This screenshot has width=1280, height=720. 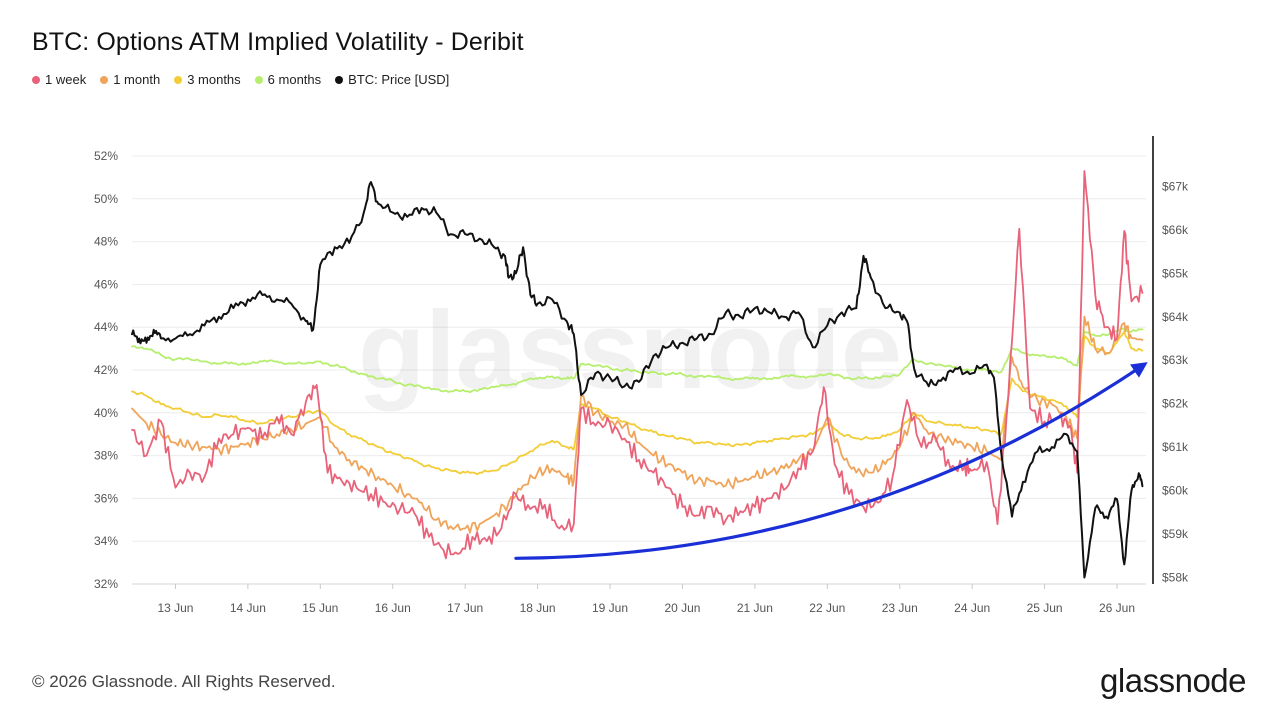 I want to click on watermark: glassnode, so click(x=630, y=350).